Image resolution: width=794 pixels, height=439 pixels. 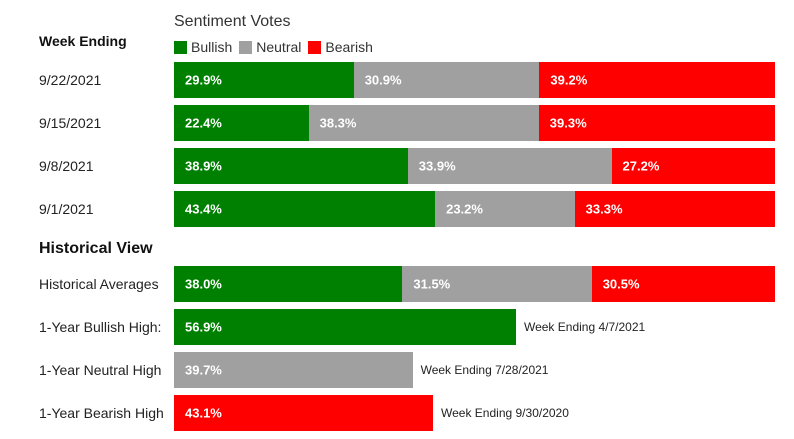 What do you see at coordinates (305, 209) in the screenshot?
I see `week-row-4-bullish-segment: 43.4%` at bounding box center [305, 209].